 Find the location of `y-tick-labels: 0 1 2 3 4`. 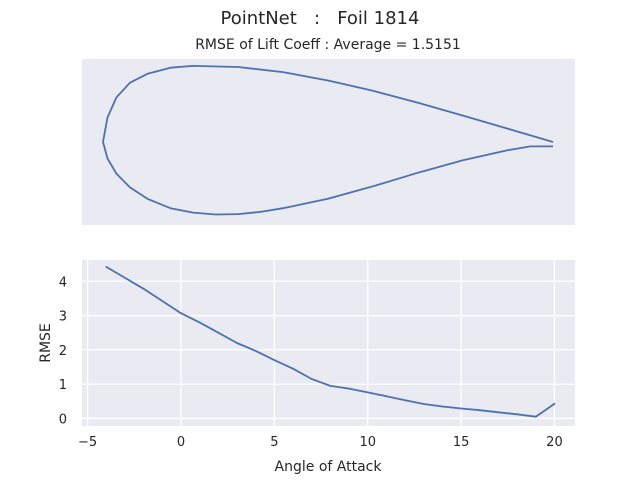

y-tick-labels: 0 1 2 3 4 is located at coordinates (63, 351).